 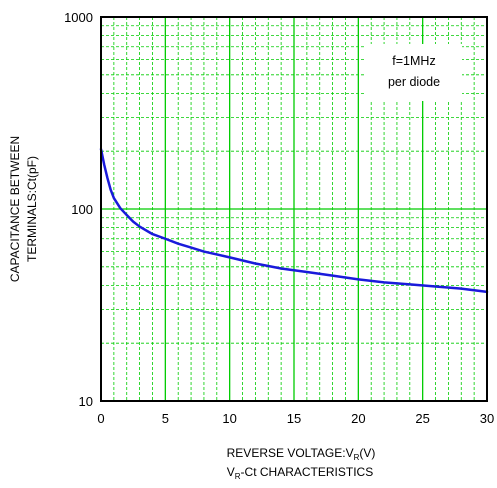 What do you see at coordinates (229, 418) in the screenshot?
I see `x-tick-label: 10` at bounding box center [229, 418].